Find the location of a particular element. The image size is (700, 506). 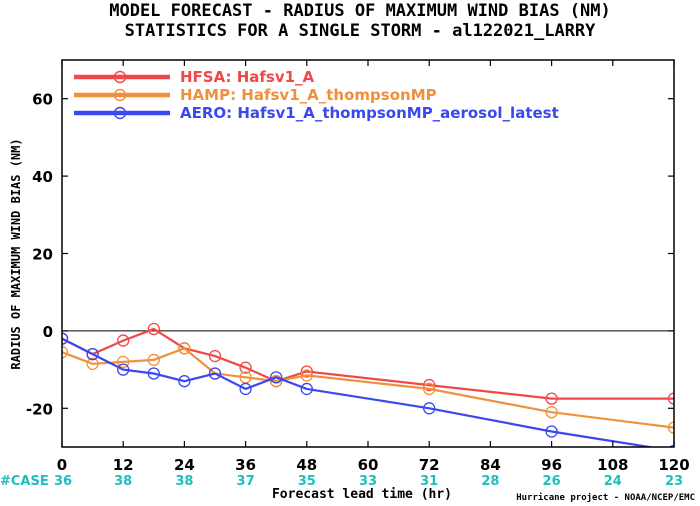

y-tick-label: 20 is located at coordinates (42, 255).